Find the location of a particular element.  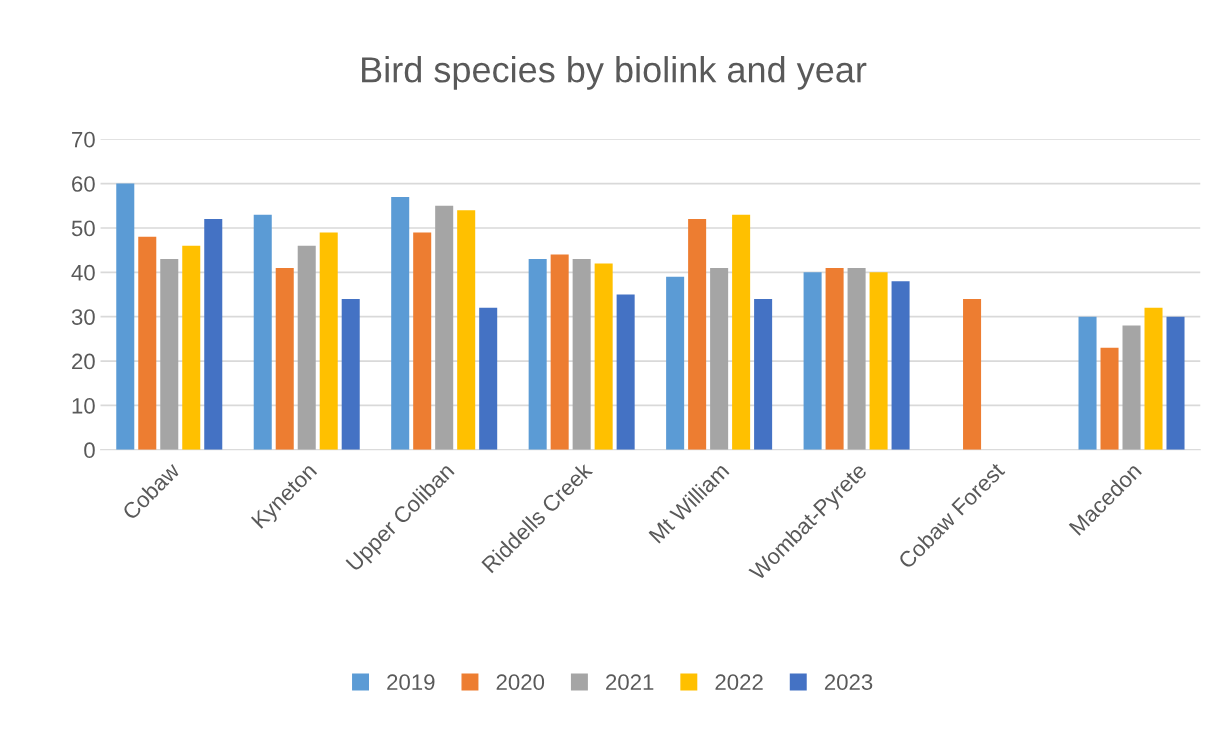

y-tick-label: 30 is located at coordinates (83, 317).